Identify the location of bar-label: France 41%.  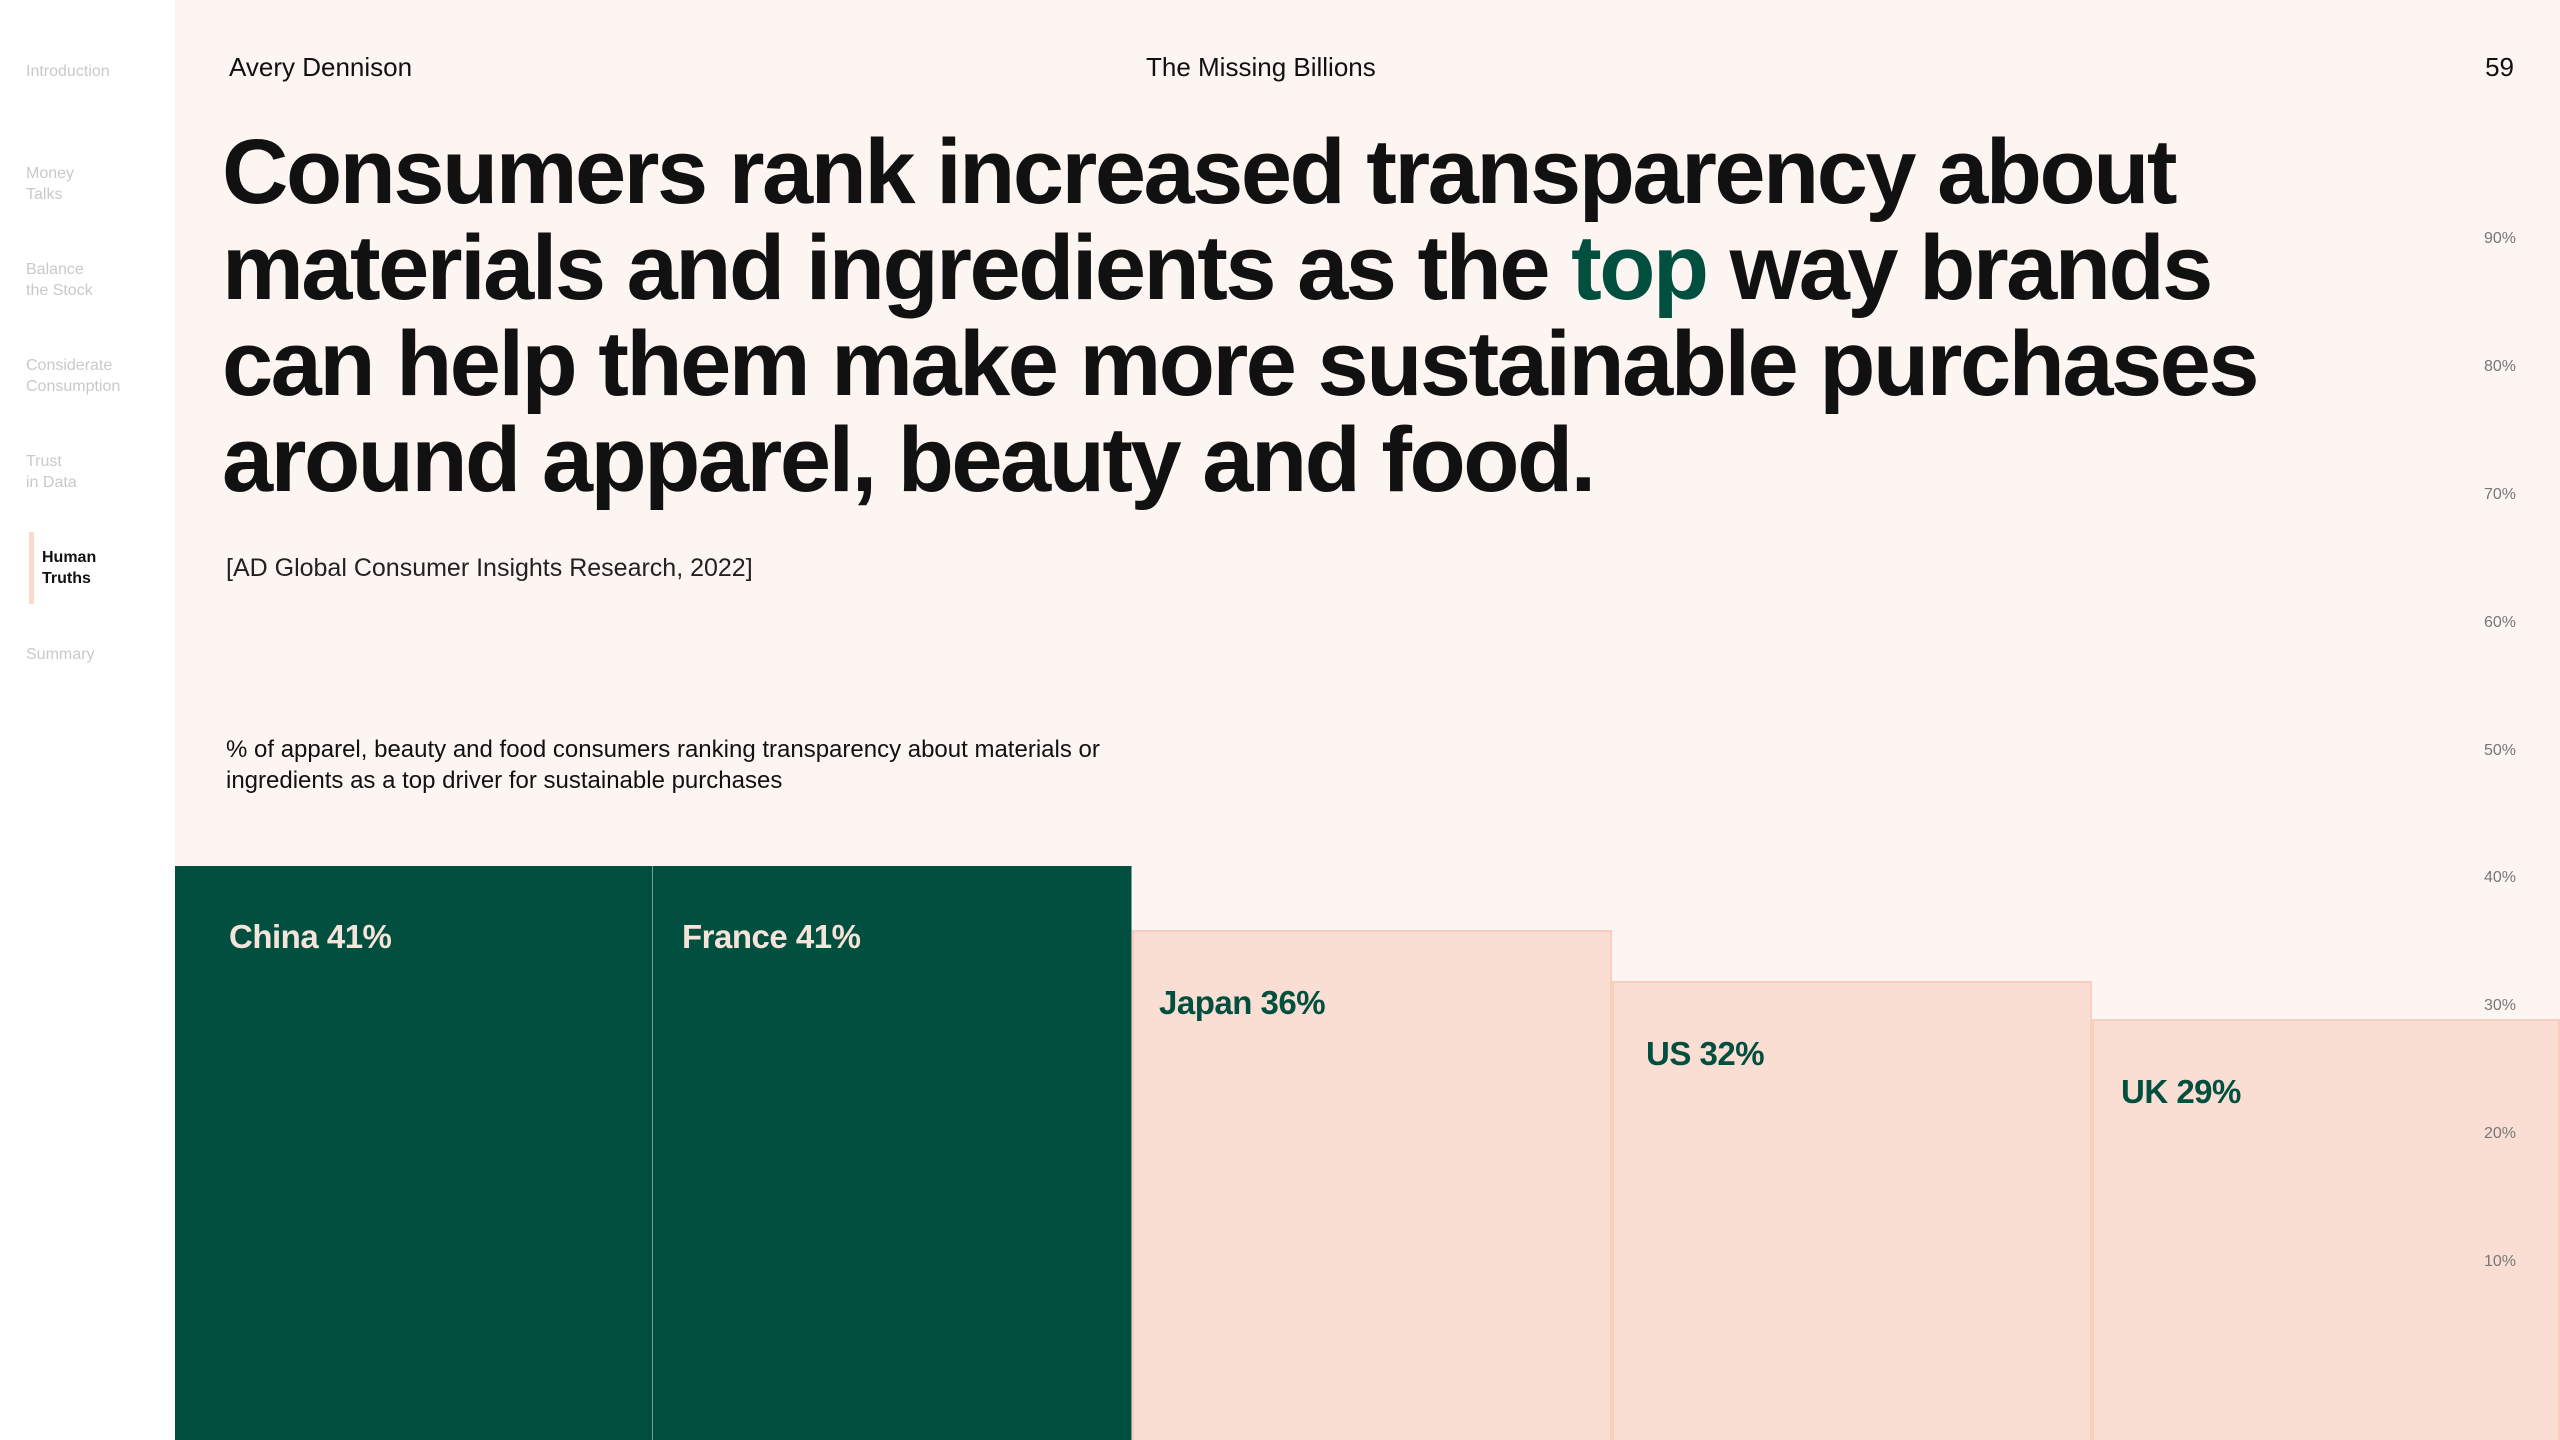
(771, 936).